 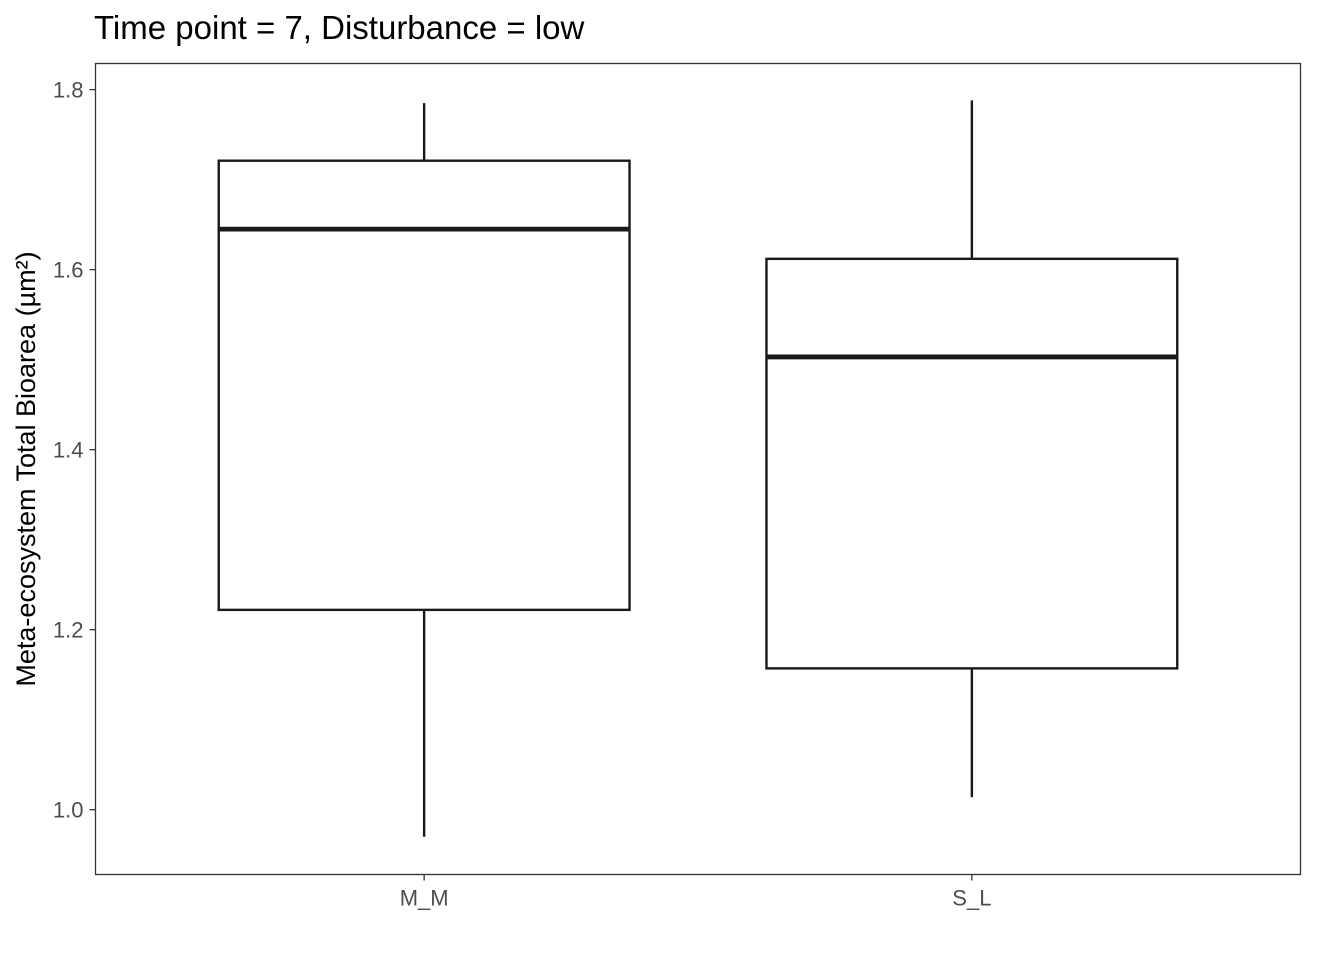 What do you see at coordinates (695, 892) in the screenshot?
I see `x-axis: M_M S_L` at bounding box center [695, 892].